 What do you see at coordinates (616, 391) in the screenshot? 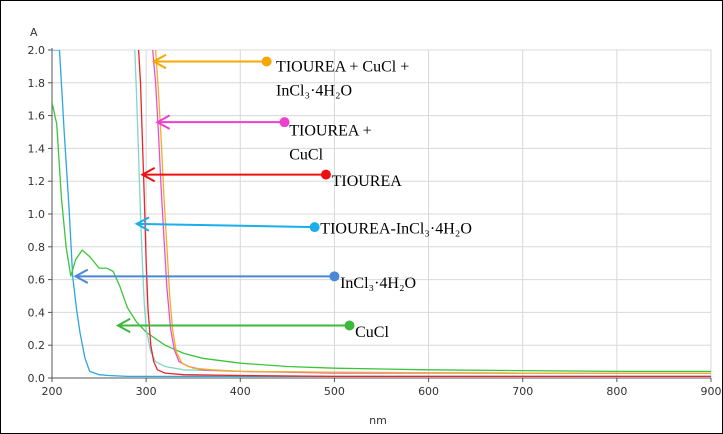
I see `x-tick-label: 800` at bounding box center [616, 391].